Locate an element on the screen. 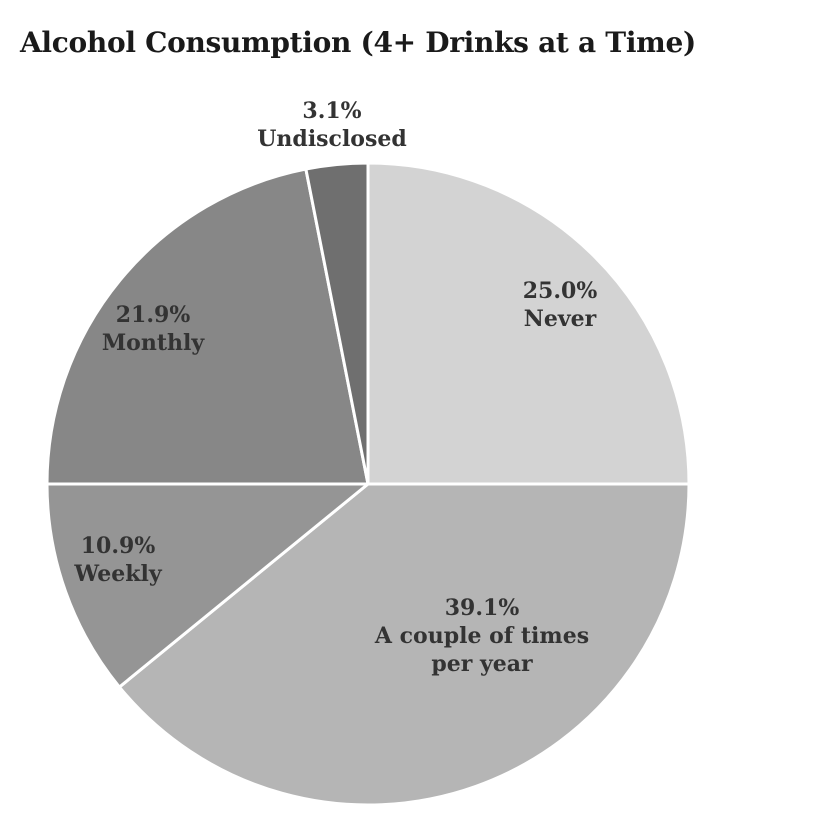  slice-category: A couple of times is located at coordinates (481, 636).